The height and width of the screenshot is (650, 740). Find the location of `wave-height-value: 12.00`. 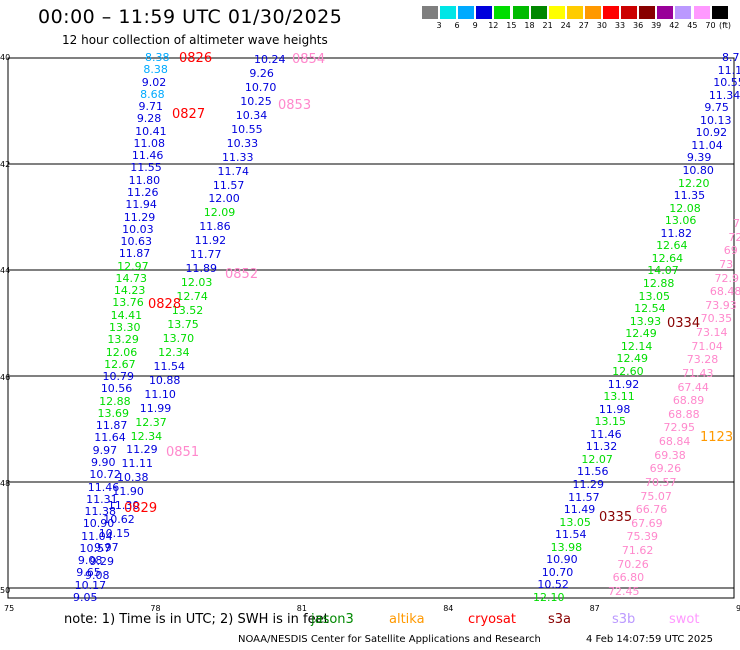

wave-height-value: 12.00 is located at coordinates (224, 199).